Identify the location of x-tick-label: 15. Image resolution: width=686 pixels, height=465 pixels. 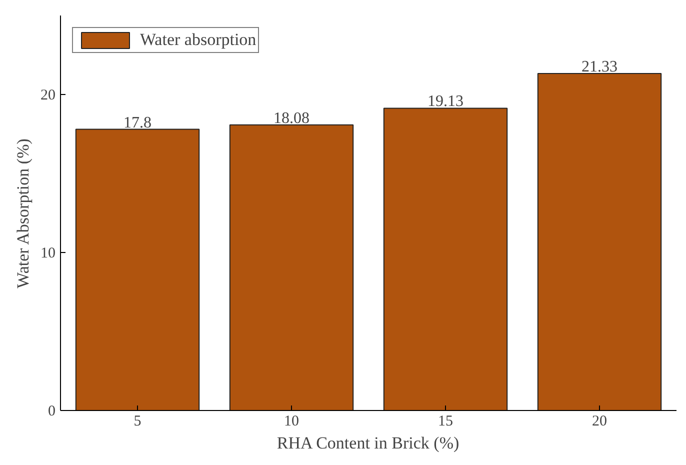
(445, 422).